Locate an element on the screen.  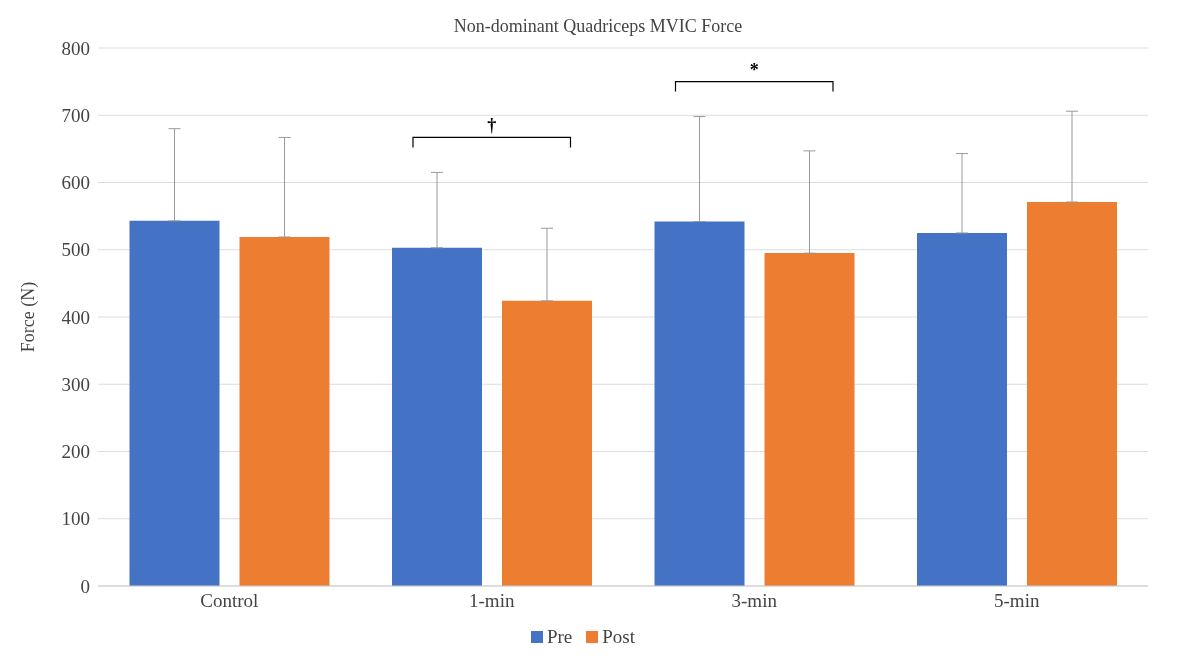
annotation: † is located at coordinates (492, 125).